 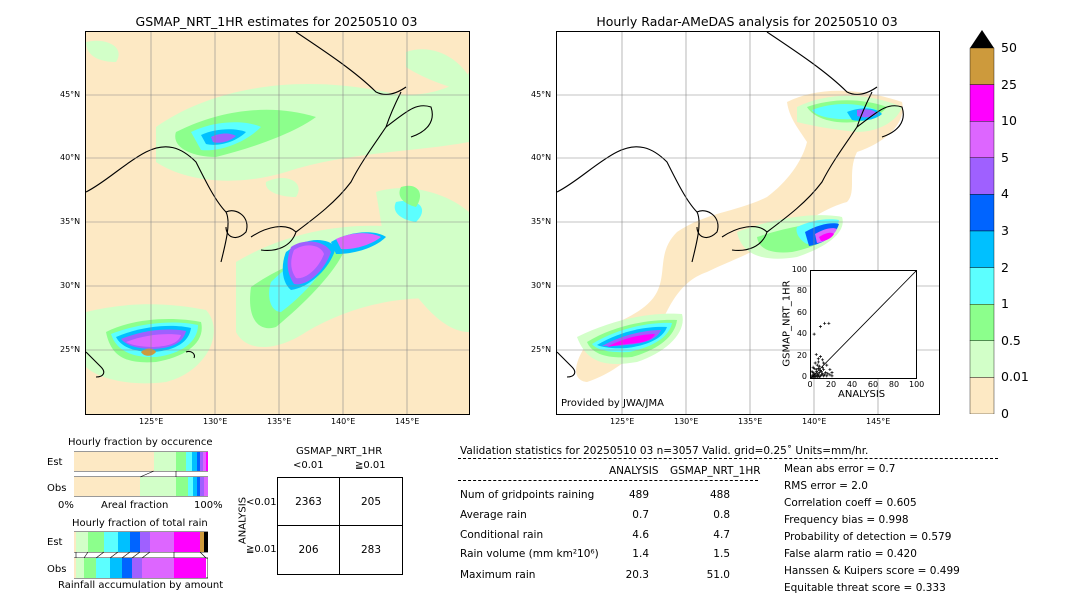 I want to click on scatter-ytick-label: 40, so click(x=801, y=334).